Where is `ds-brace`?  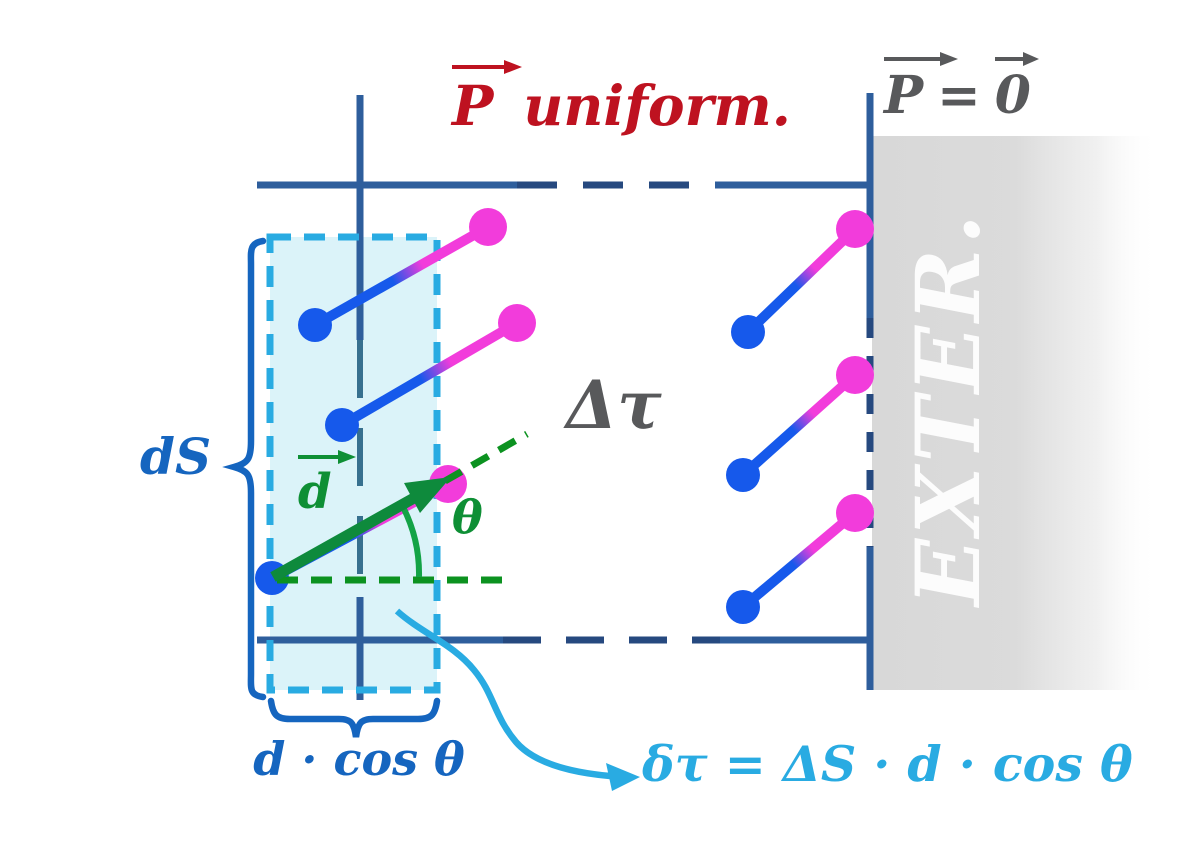 ds-brace is located at coordinates (244, 469).